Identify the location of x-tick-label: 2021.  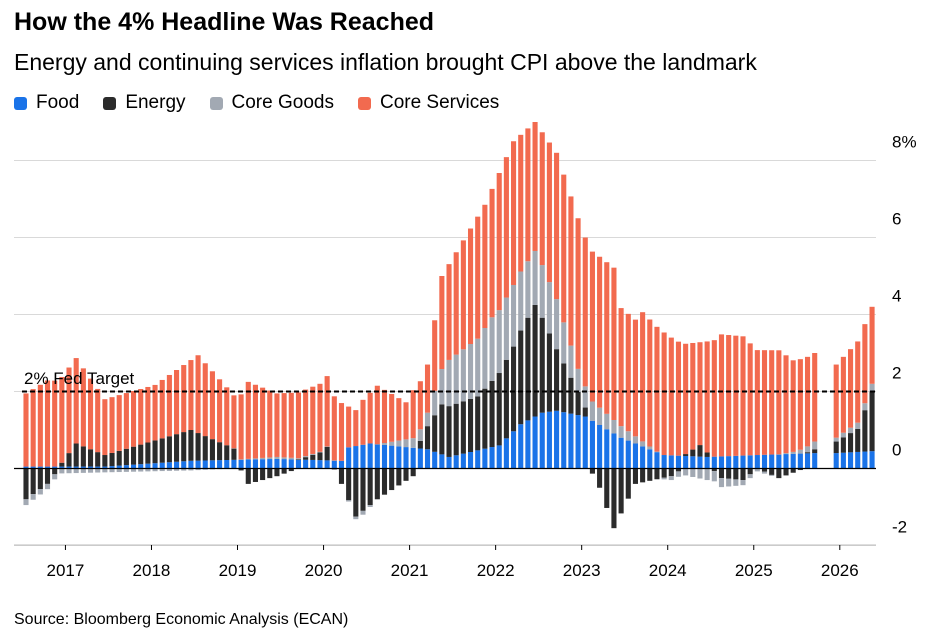
(410, 570).